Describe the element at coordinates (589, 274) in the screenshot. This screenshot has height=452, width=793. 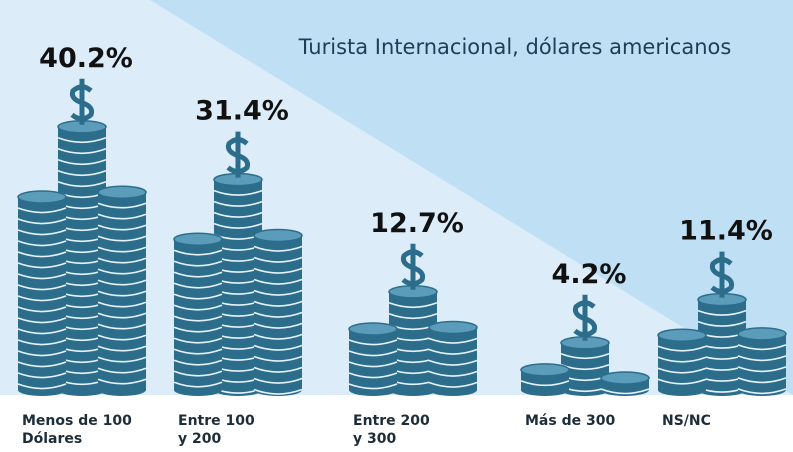
I see `value-label: 4.2%` at that location.